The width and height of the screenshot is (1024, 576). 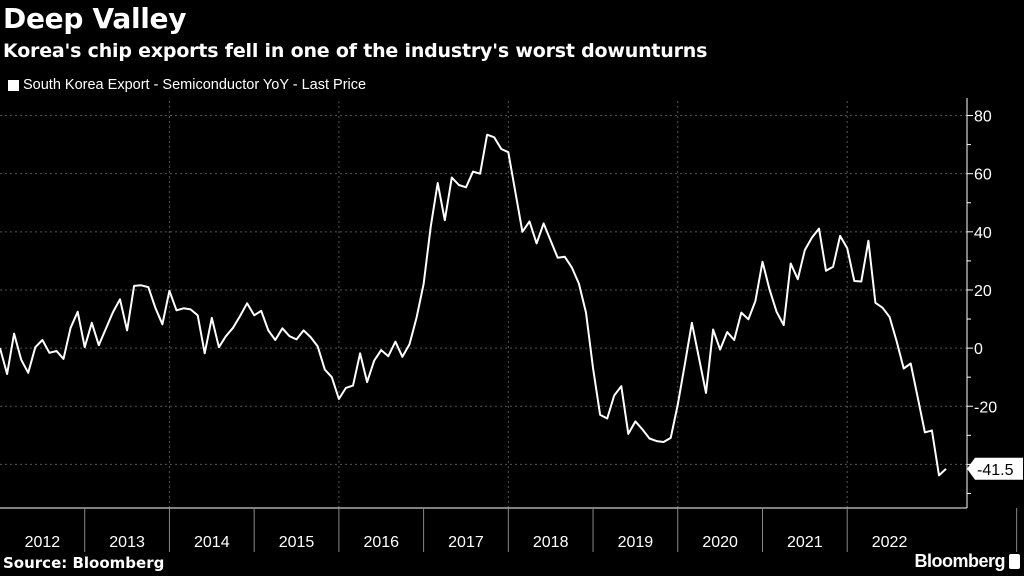 What do you see at coordinates (84, 563) in the screenshot?
I see `source-note: Source: Bloomberg` at bounding box center [84, 563].